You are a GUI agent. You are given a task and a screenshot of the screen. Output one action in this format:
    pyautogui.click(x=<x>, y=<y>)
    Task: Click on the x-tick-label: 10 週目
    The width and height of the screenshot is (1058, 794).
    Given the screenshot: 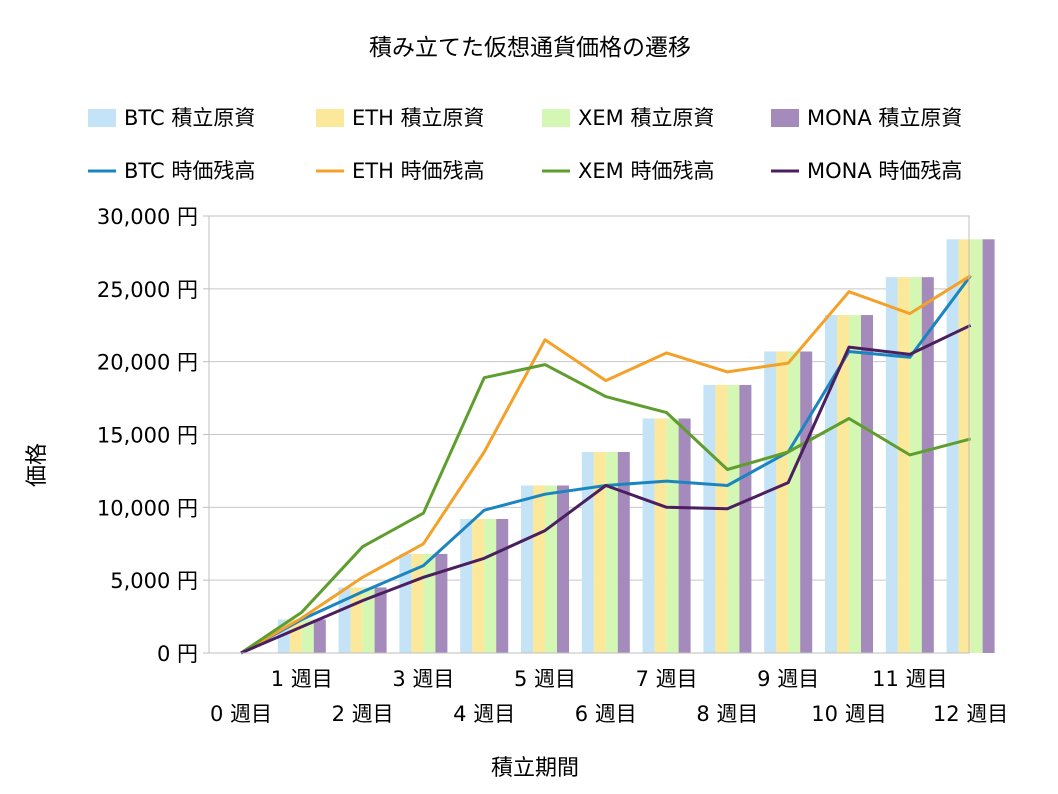 What is the action you would take?
    pyautogui.click(x=848, y=714)
    